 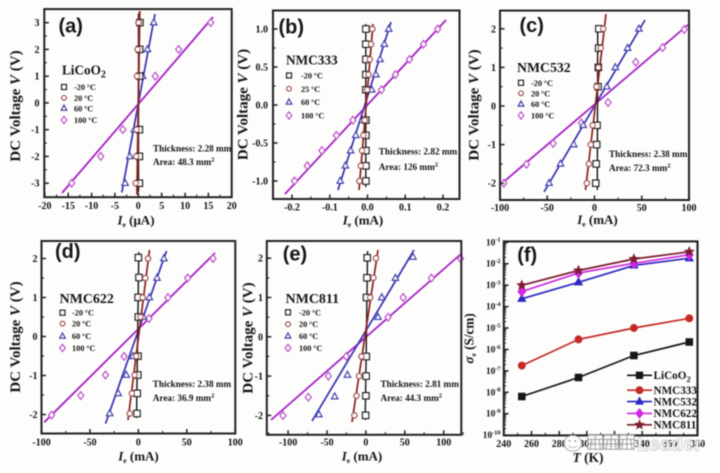 What do you see at coordinates (87, 299) in the screenshot?
I see `svg-text: NMC622` at bounding box center [87, 299].